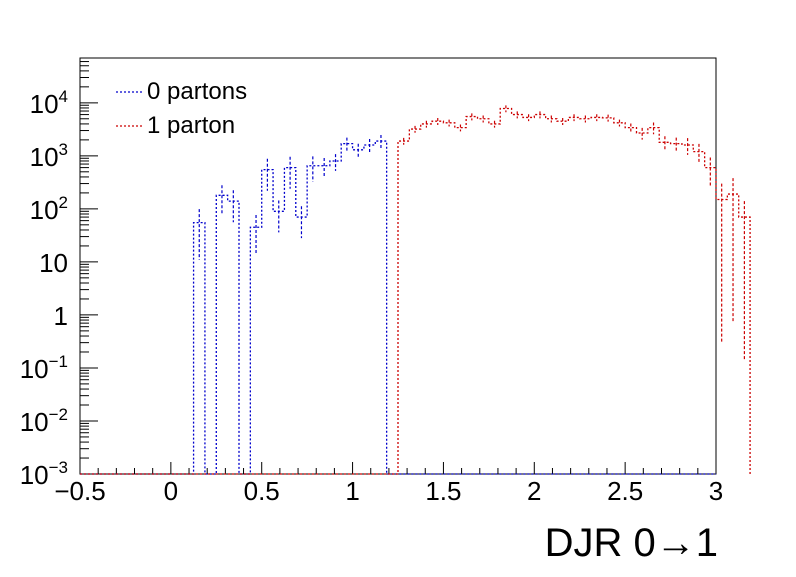  Describe the element at coordinates (44, 474) in the screenshot. I see `y-tick-label: 10⁻³` at that location.